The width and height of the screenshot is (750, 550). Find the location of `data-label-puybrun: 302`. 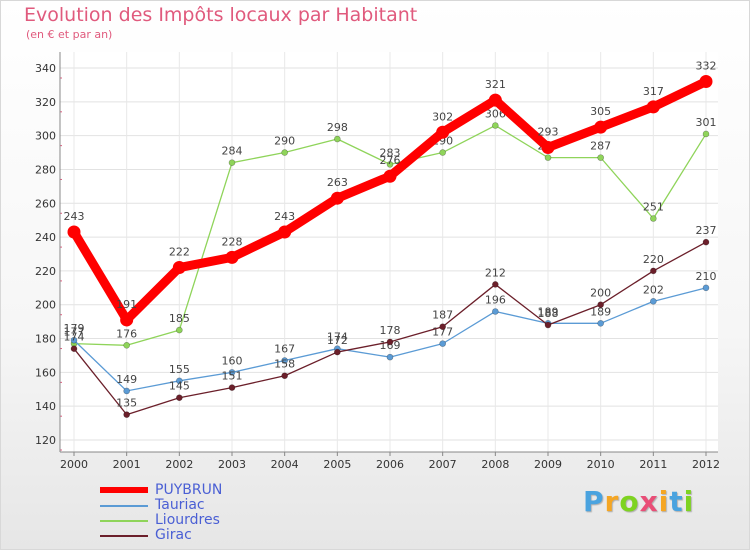

data-label-puybrun: 302 is located at coordinates (442, 116).